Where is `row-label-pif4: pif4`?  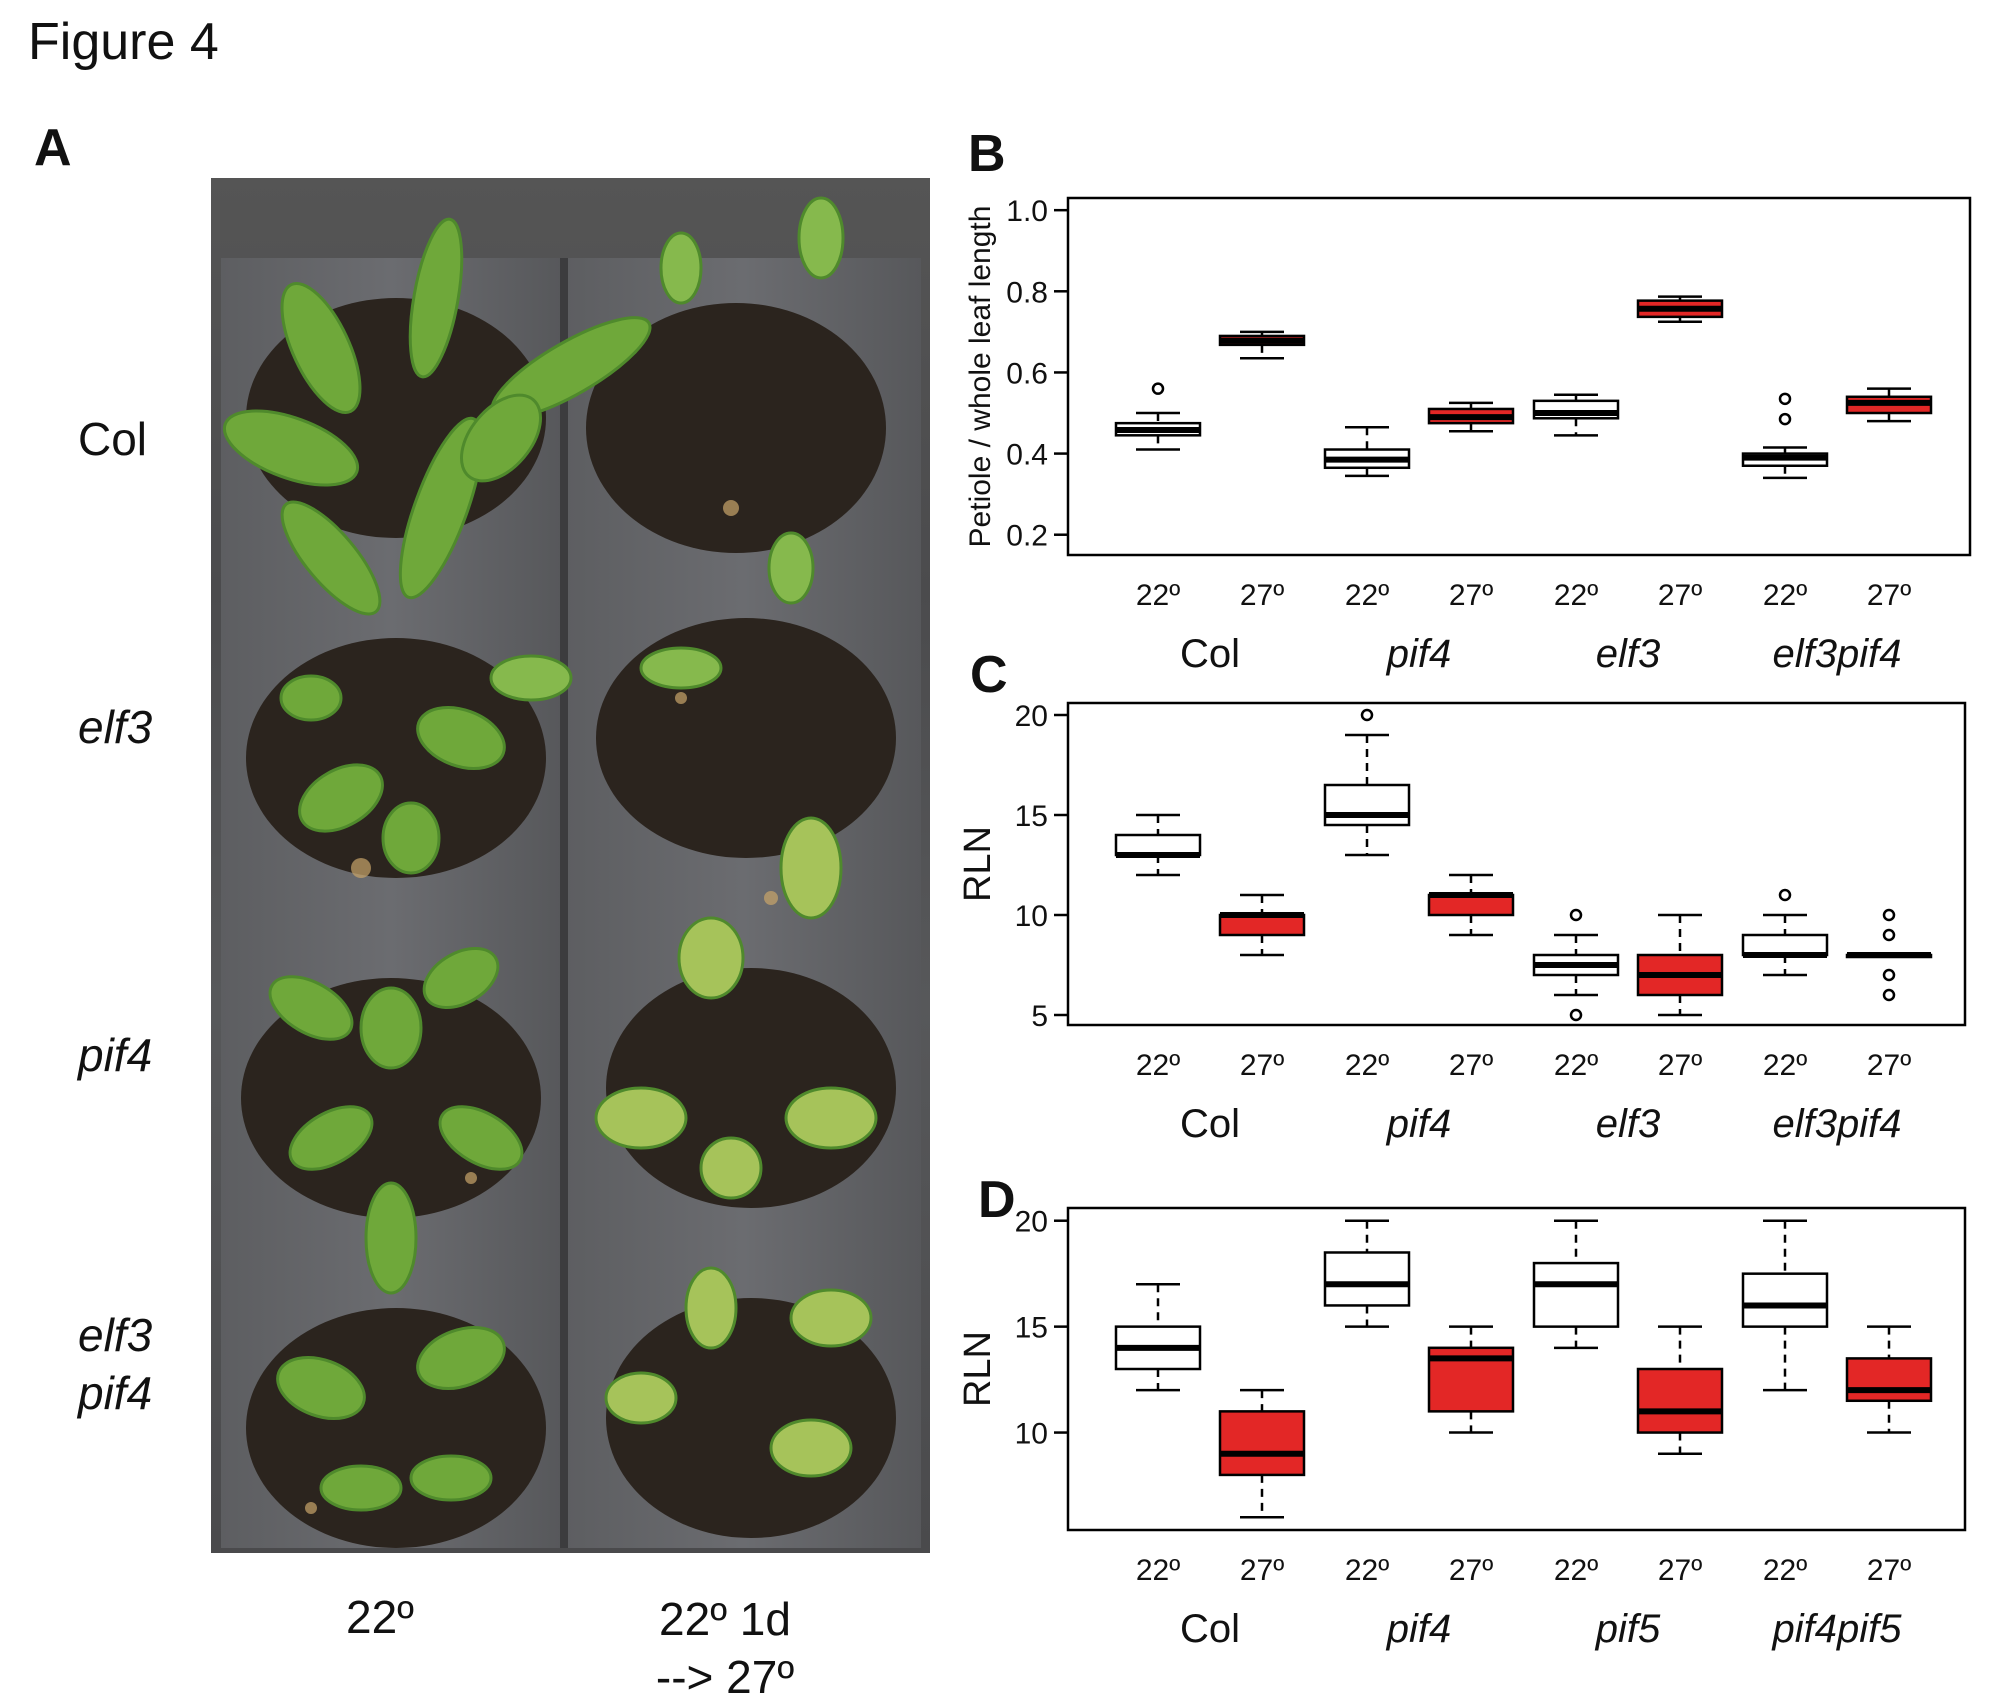 row-label-pif4: pif4 is located at coordinates (115, 1055).